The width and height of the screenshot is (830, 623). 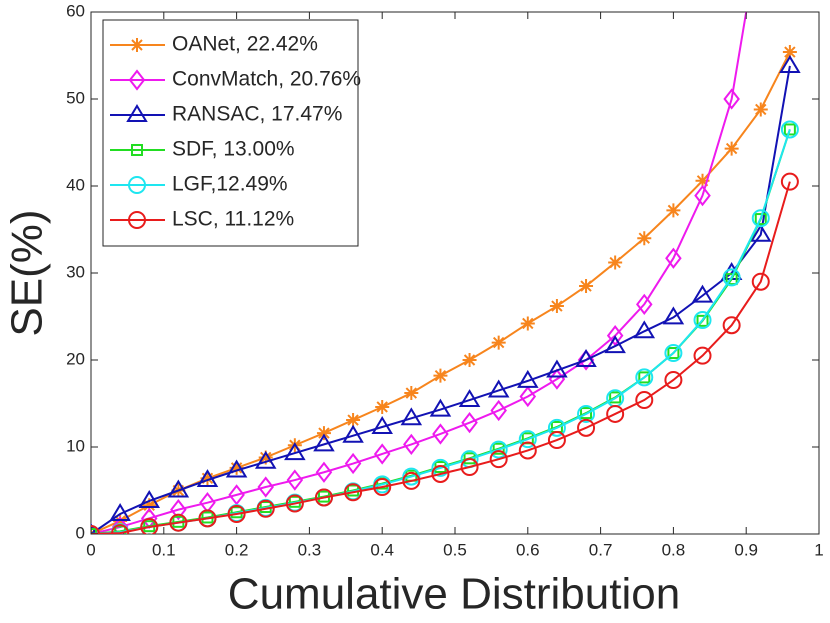 I want to click on y-tick-label: 10, so click(x=75, y=445).